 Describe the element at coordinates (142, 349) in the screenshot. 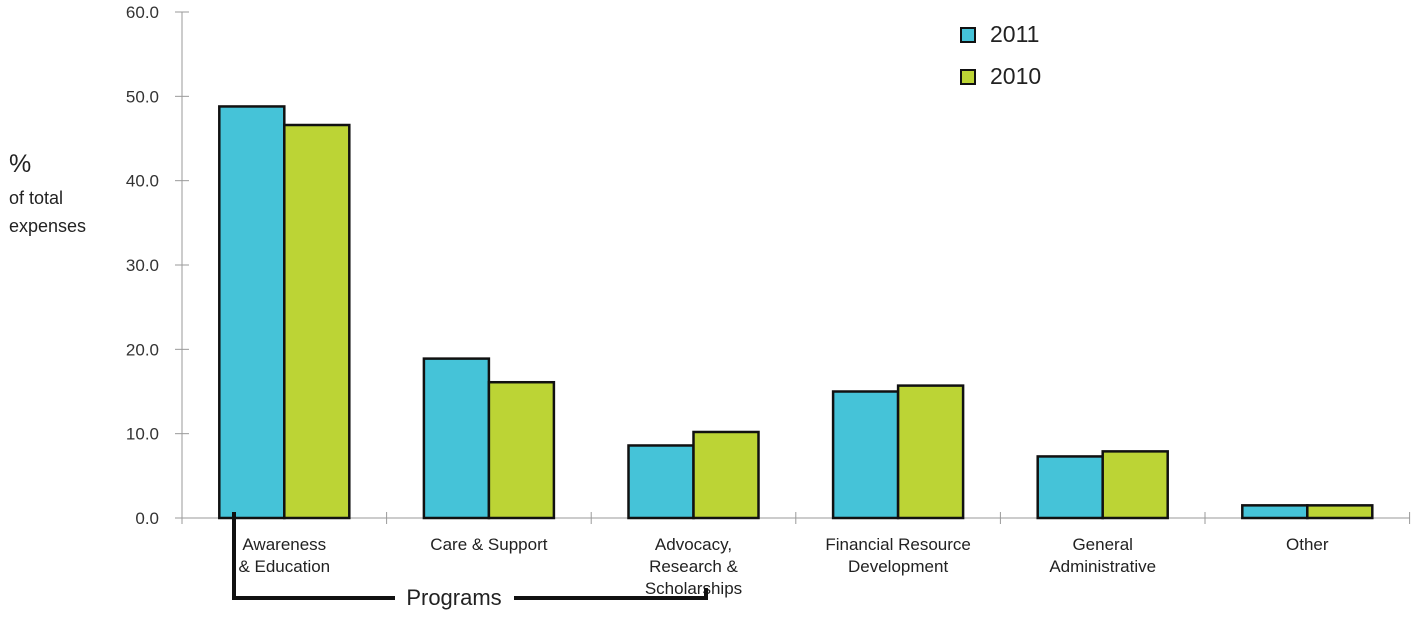

I see `y-tick-label: 20.0` at that location.